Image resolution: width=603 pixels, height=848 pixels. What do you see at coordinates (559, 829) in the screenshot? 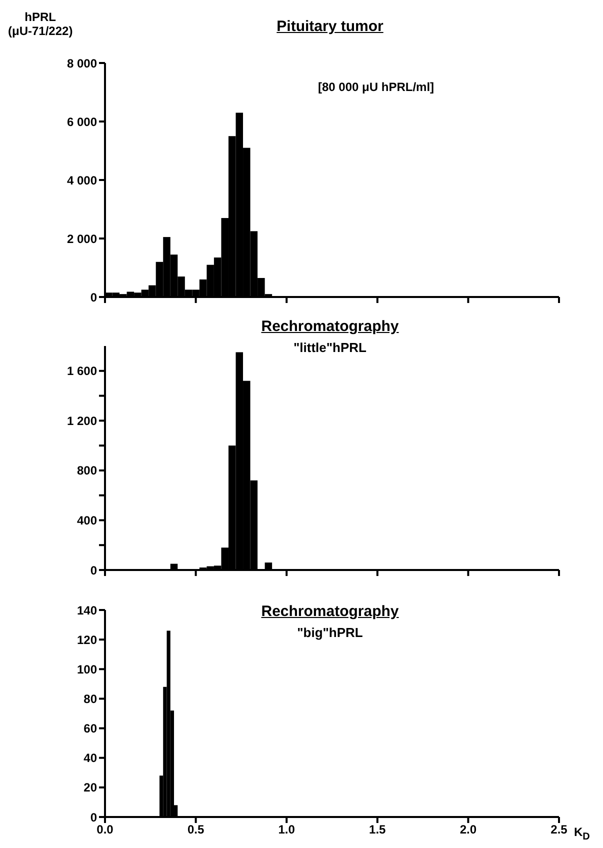
I see `x-tick-label: 2.5` at bounding box center [559, 829].